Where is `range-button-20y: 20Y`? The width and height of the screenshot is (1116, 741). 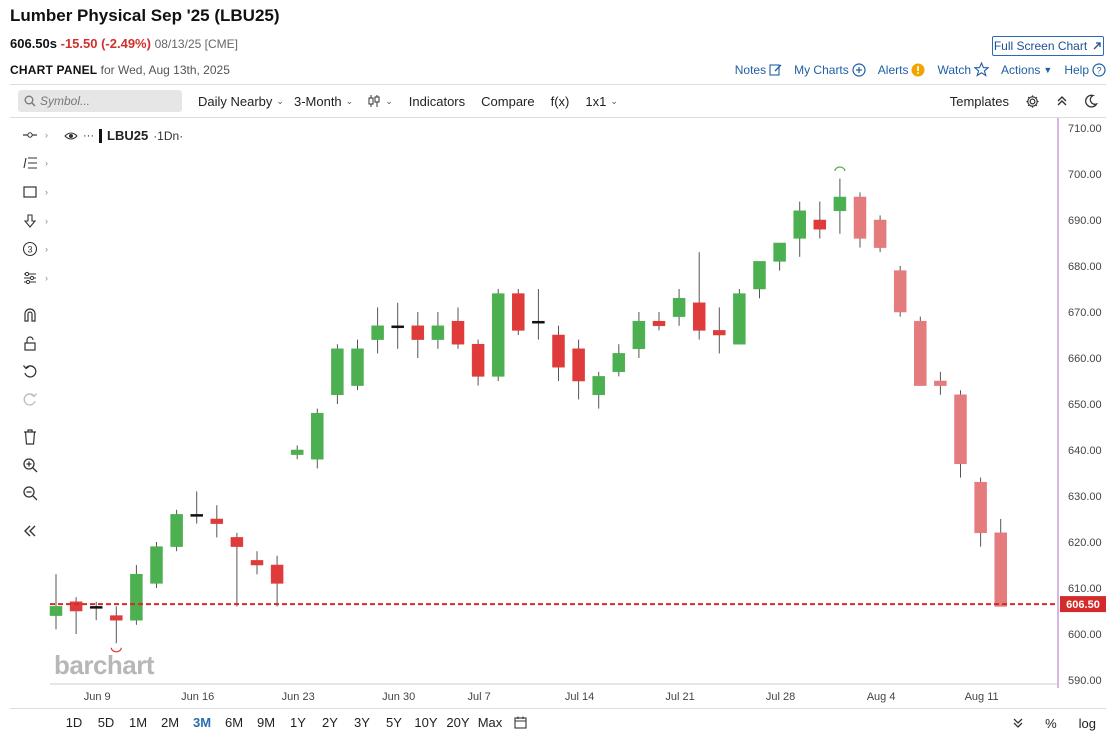 range-button-20y: 20Y is located at coordinates (458, 722).